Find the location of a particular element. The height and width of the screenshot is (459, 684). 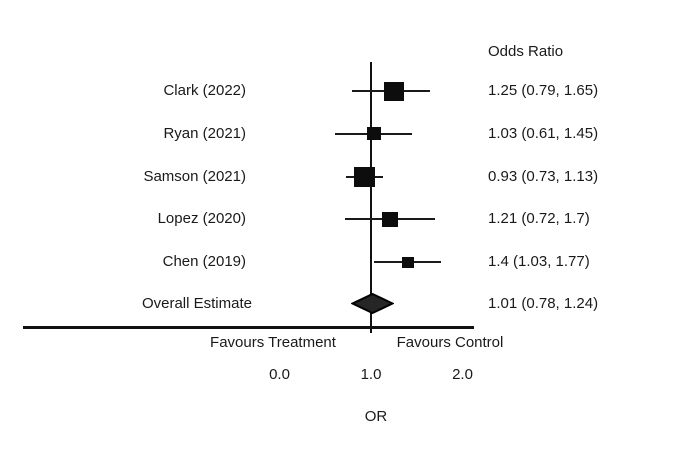

overall-diamond is located at coordinates (372, 305).